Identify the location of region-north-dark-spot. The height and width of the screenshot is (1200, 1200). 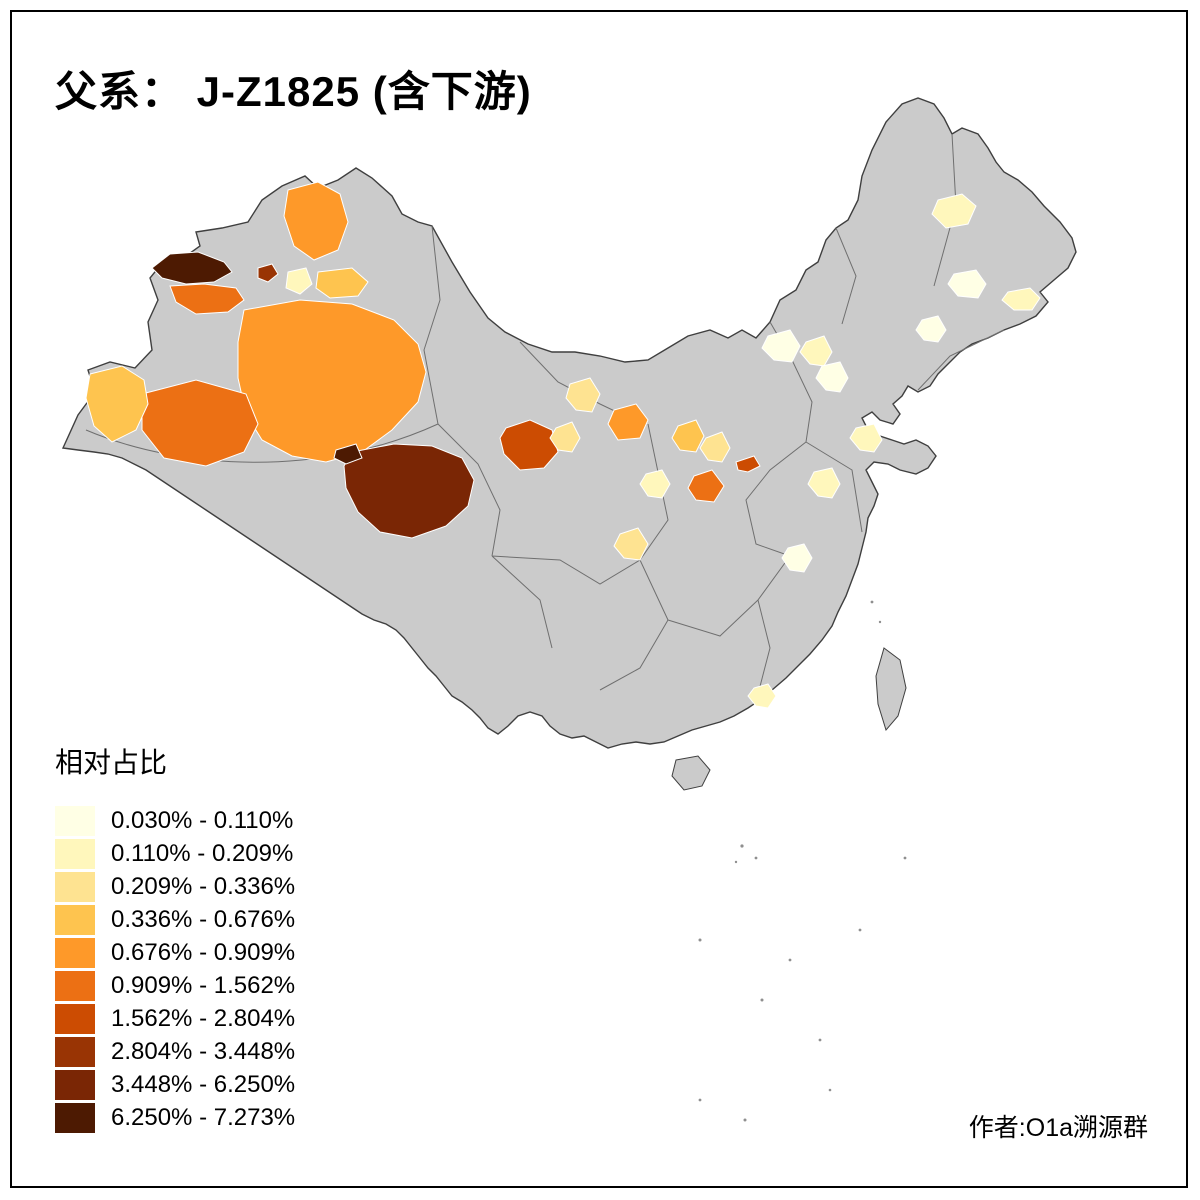
(268, 273).